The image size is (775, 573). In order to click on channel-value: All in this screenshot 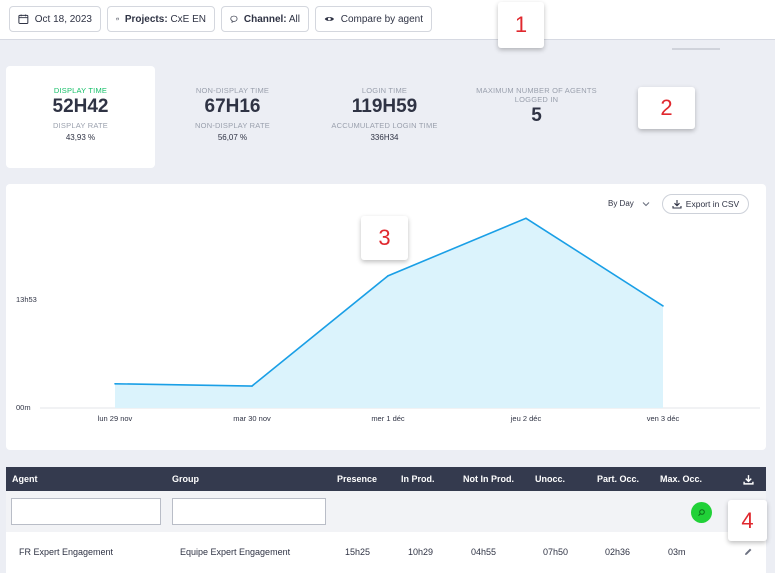, I will do `click(294, 19)`.